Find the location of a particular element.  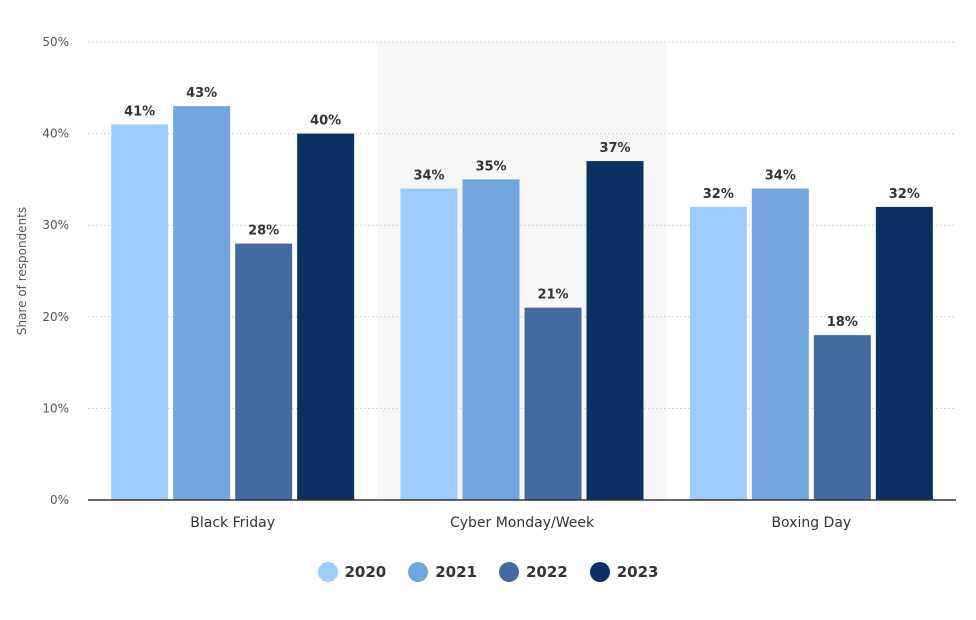

data-label: 43% is located at coordinates (201, 93).